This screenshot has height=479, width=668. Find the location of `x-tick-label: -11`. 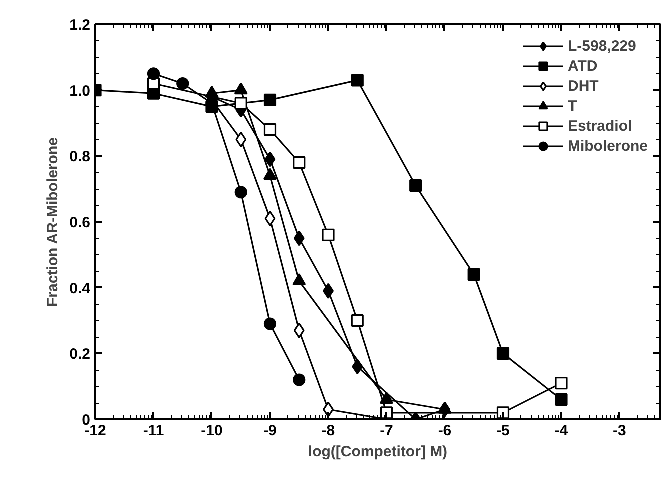

x-tick-label: -11 is located at coordinates (153, 431).